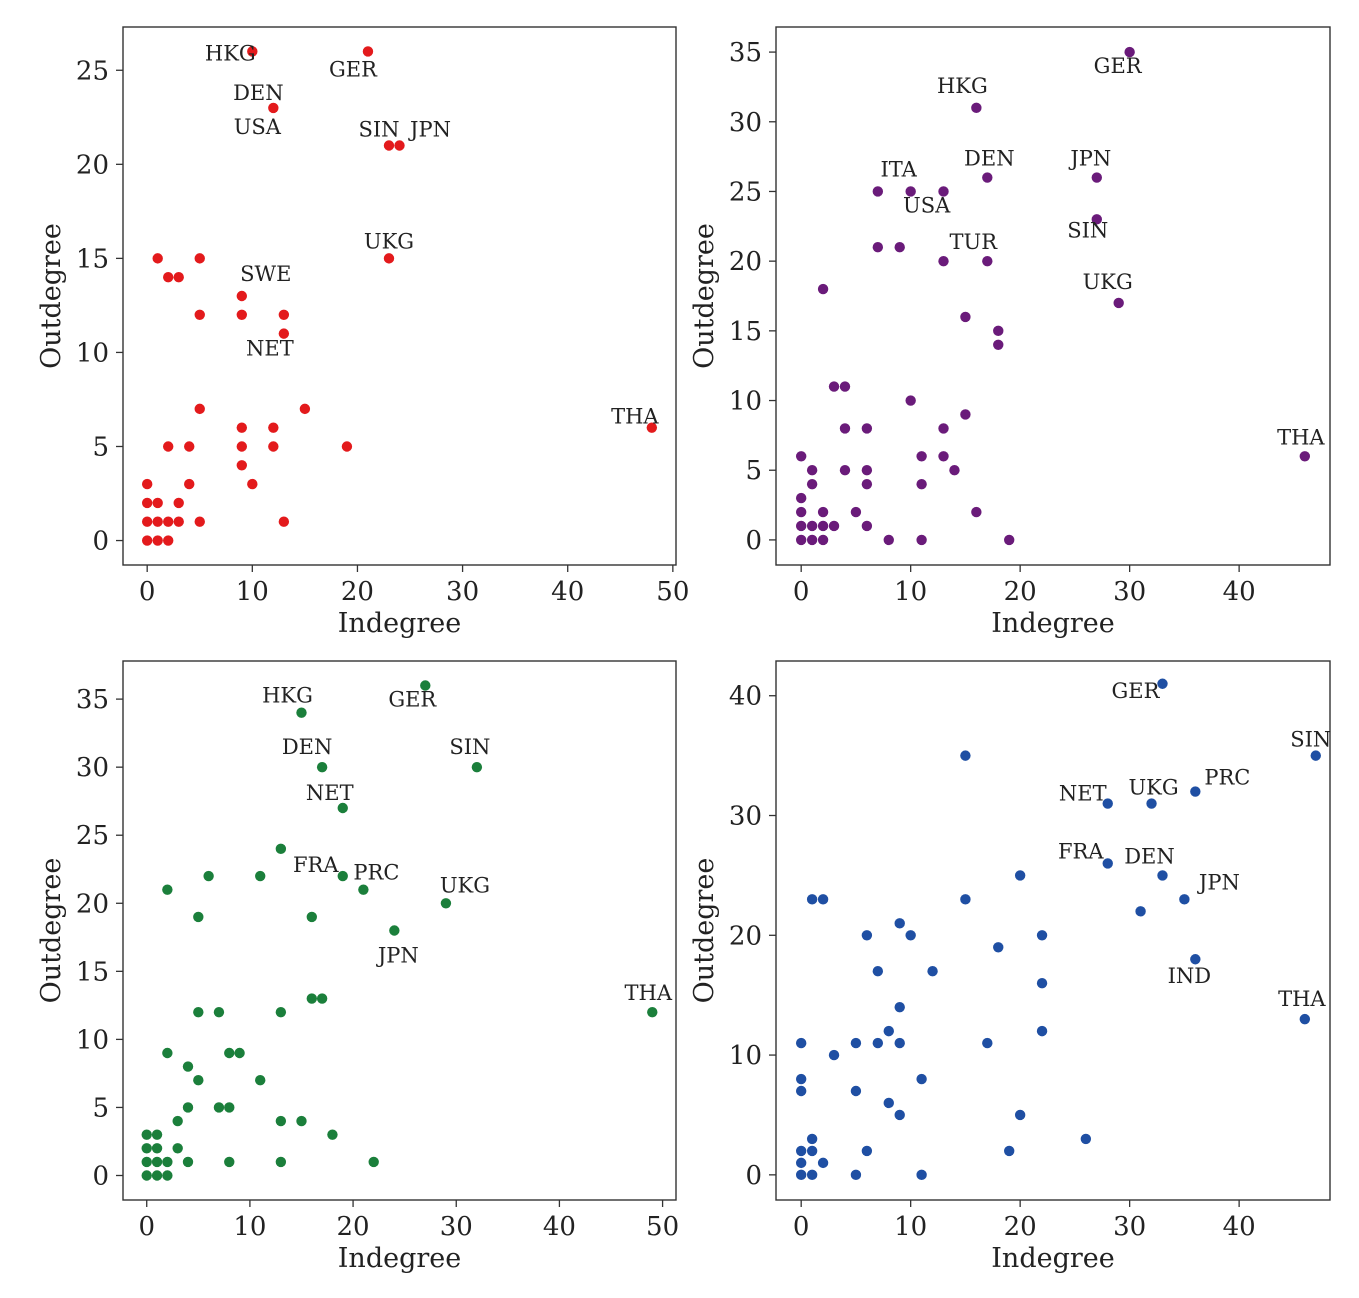  What do you see at coordinates (927, 205) in the screenshot?
I see `point-label: USA` at bounding box center [927, 205].